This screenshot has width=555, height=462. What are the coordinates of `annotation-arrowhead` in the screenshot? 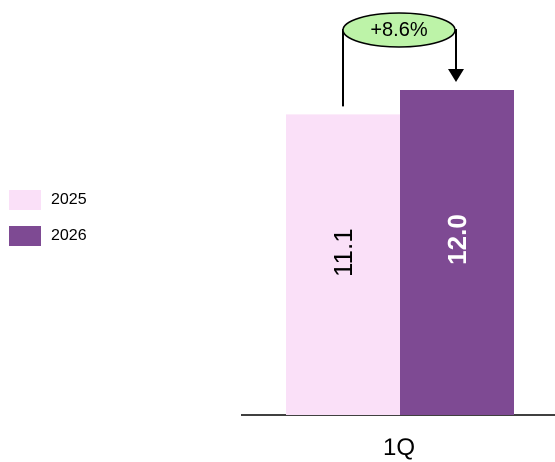 It's located at (456, 75).